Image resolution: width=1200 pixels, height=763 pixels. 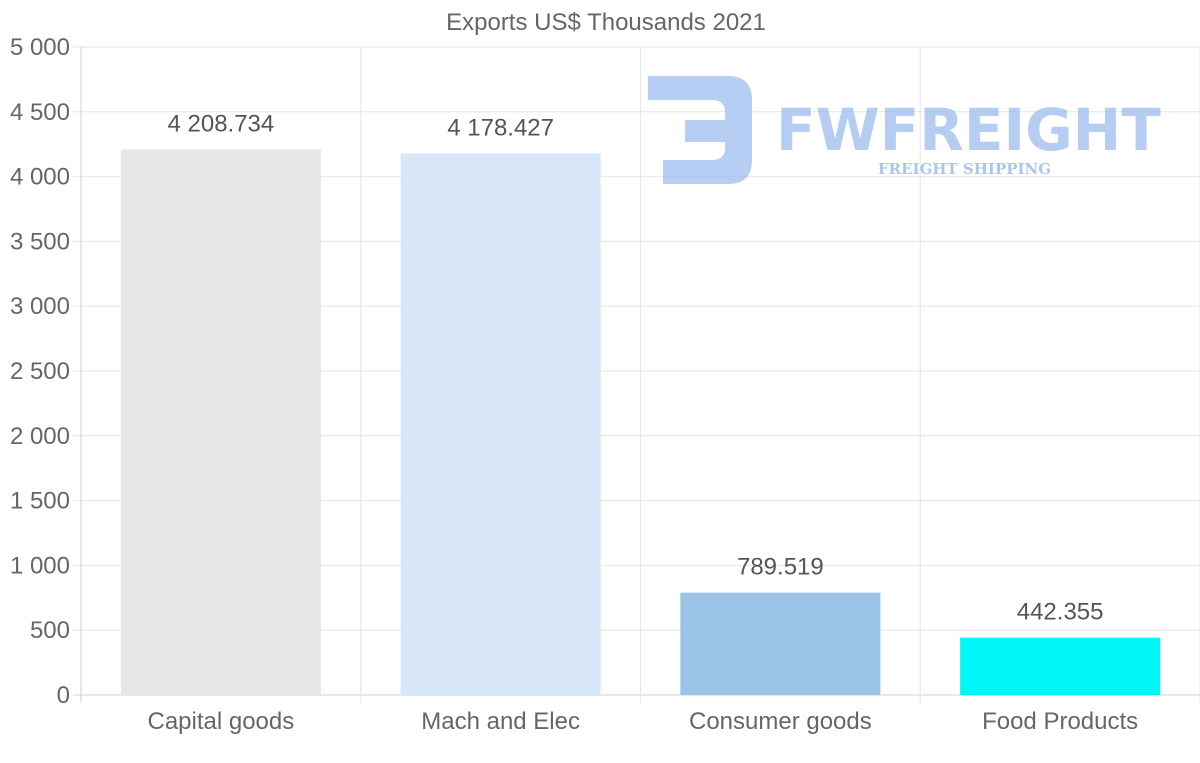 I want to click on fwfreight-watermark: FWFREIGHT FREIGHT SHIPPING, so click(x=904, y=130).